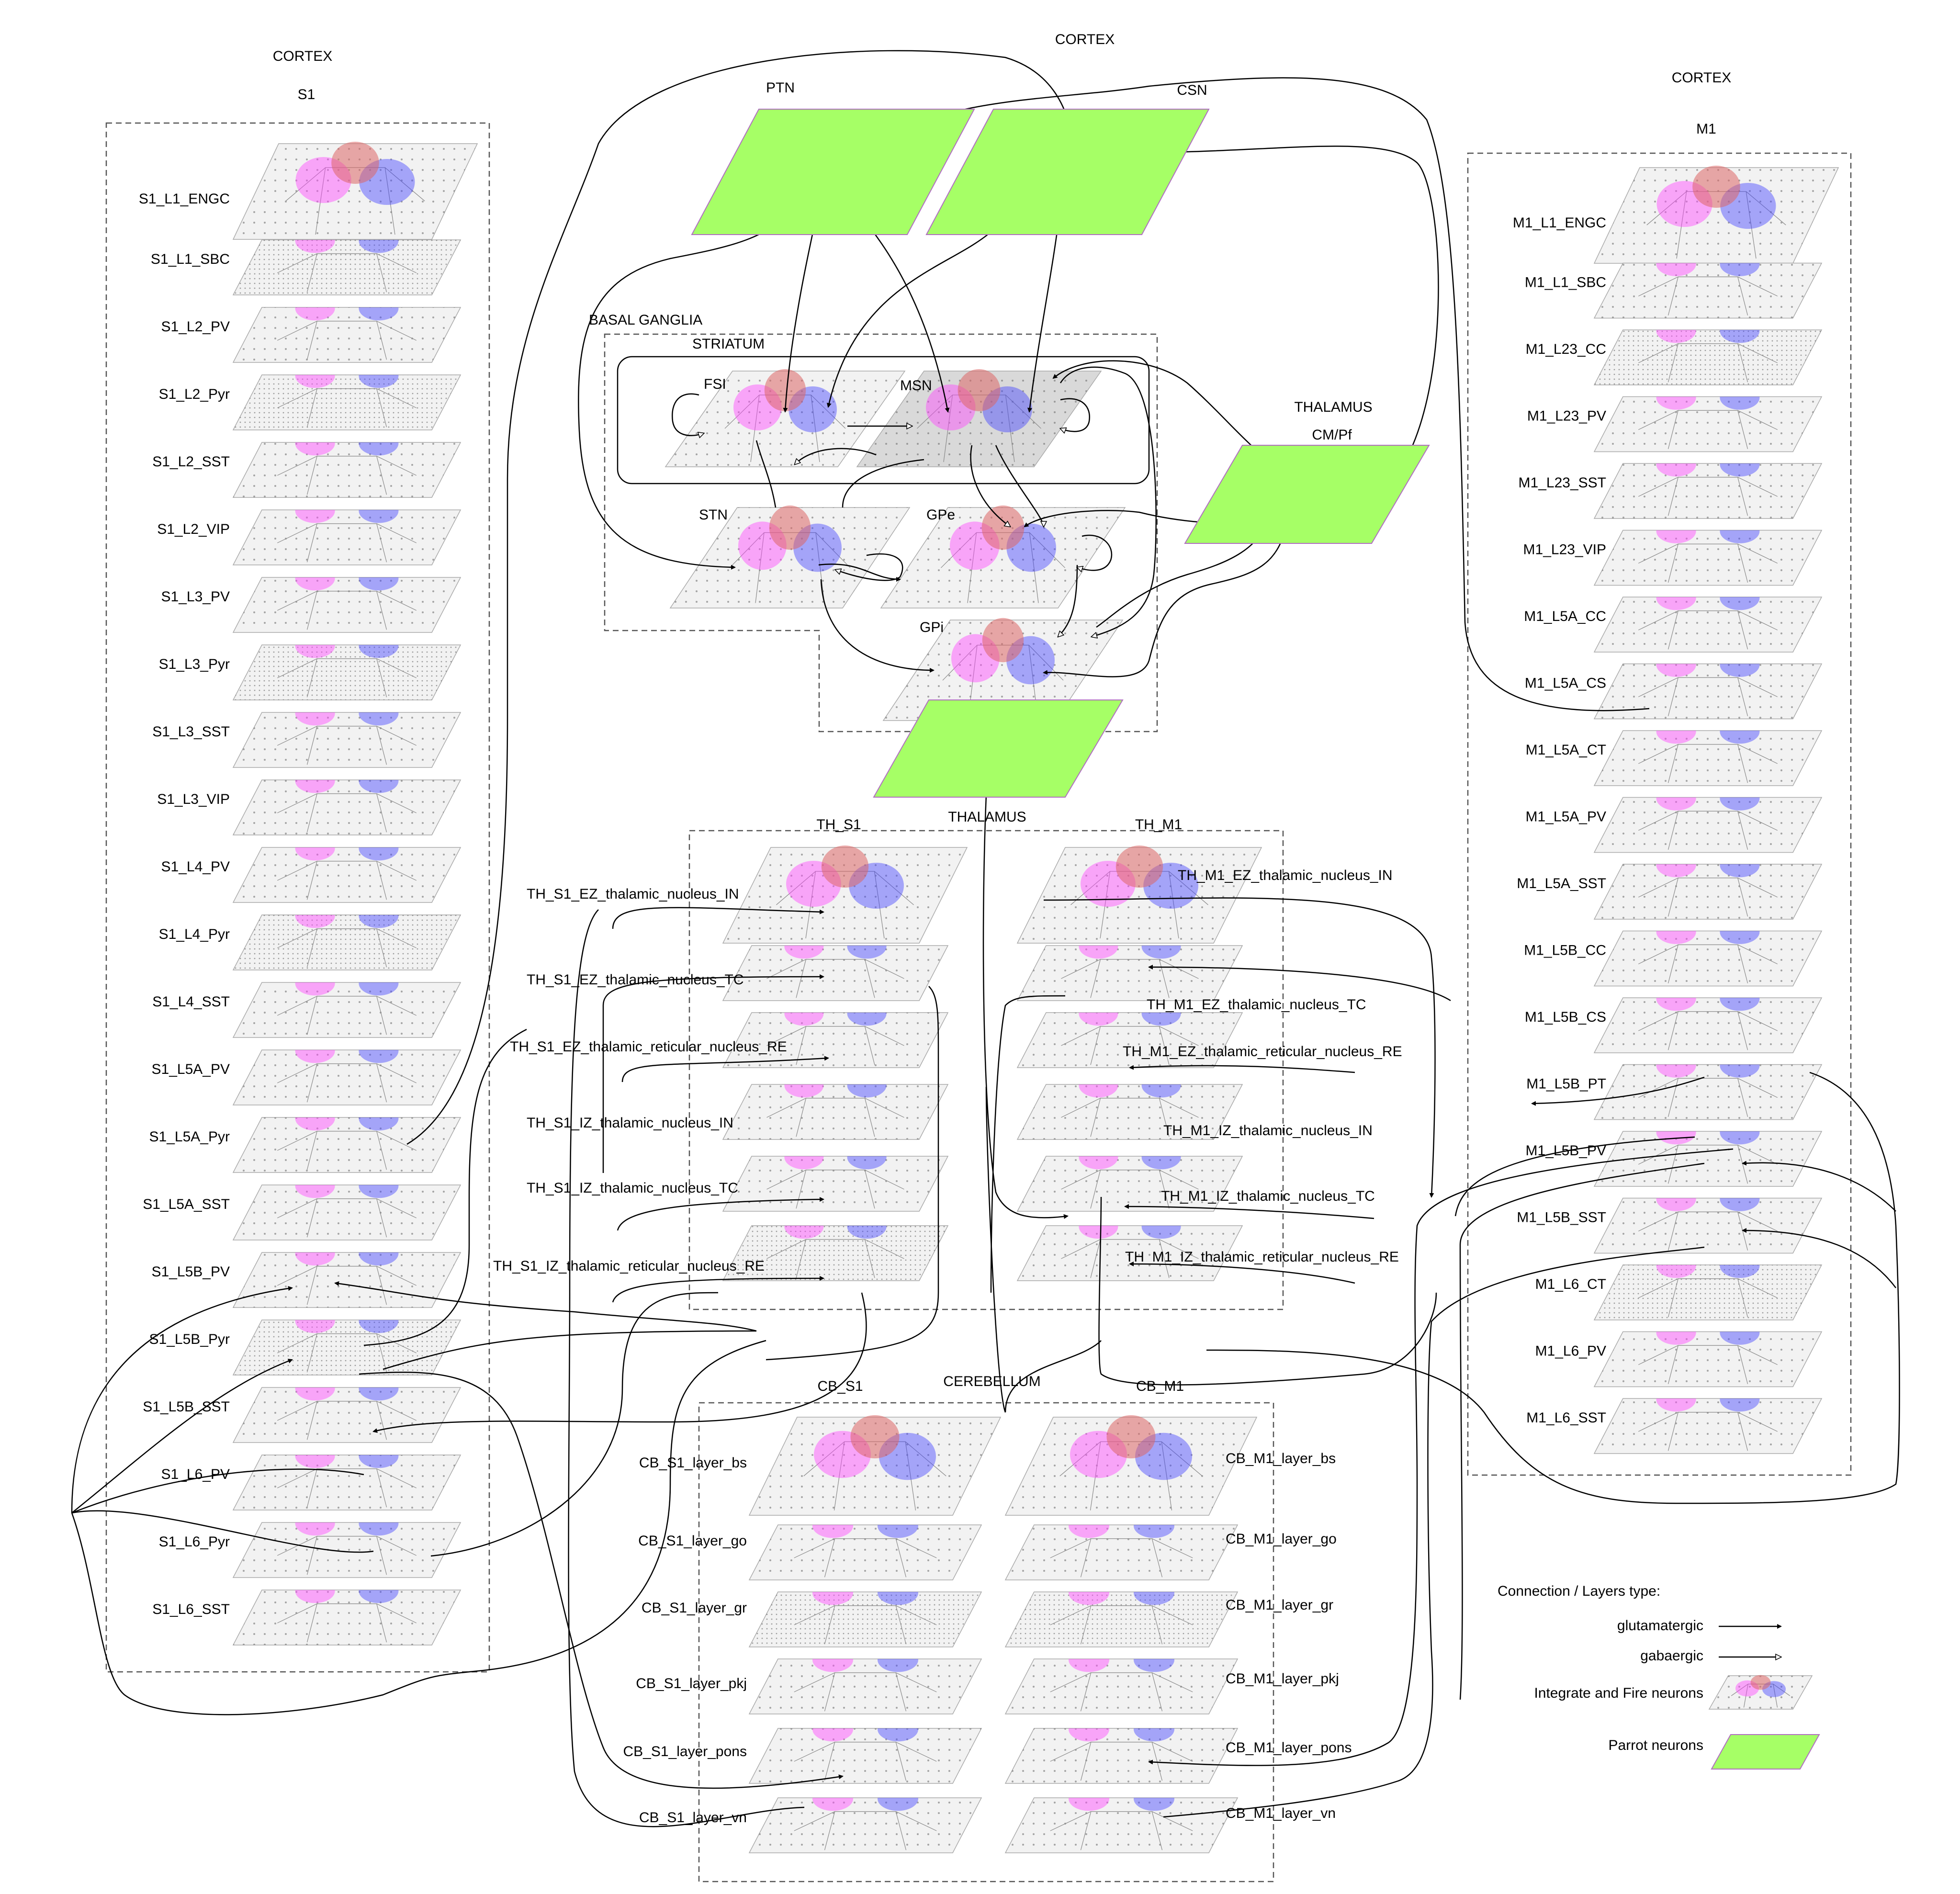 The width and height of the screenshot is (1960, 1894). I want to click on plate-s1_l1_sbc, so click(347, 267).